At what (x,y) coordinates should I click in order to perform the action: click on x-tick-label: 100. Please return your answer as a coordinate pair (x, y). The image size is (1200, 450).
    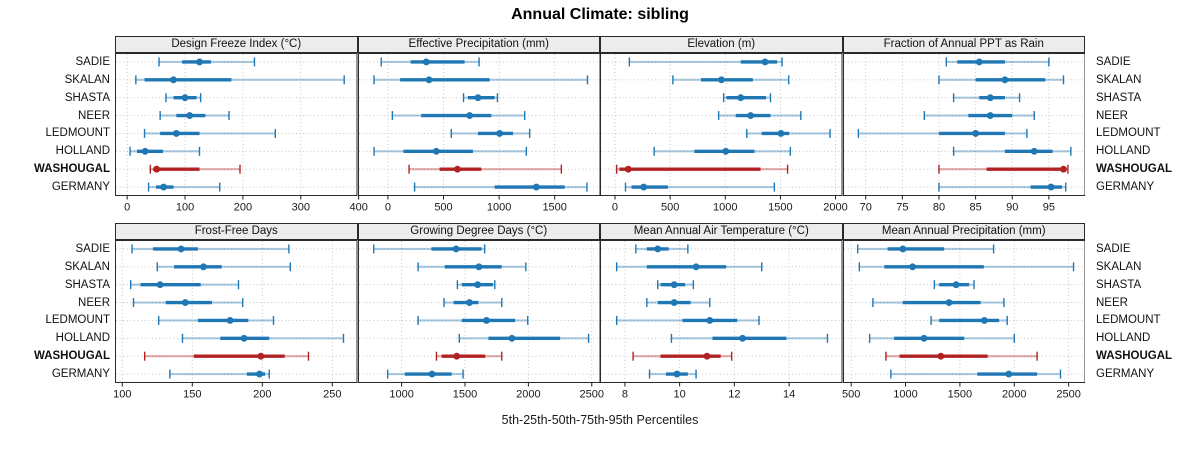
    Looking at the image, I should click on (122, 395).